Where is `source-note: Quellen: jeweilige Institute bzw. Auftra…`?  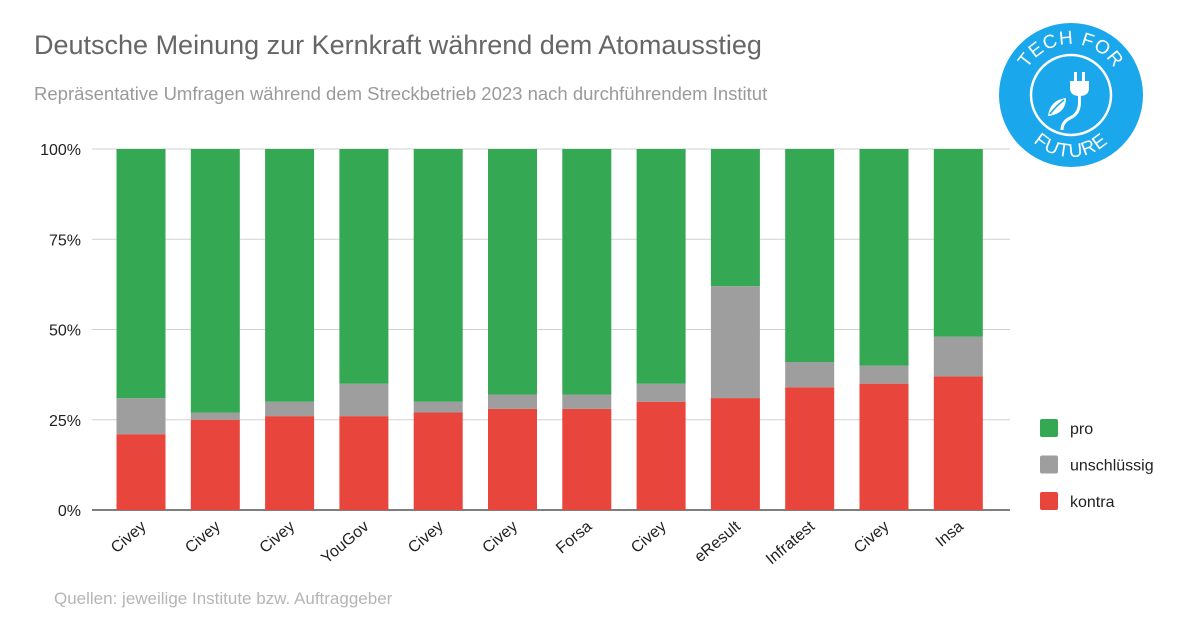
source-note: Quellen: jeweilige Institute bzw. Auftra… is located at coordinates (223, 598).